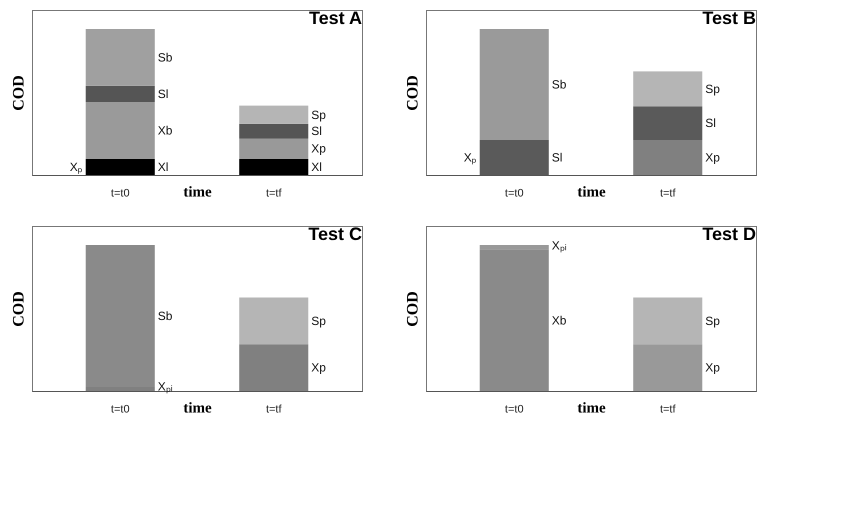 This screenshot has height=509, width=865. I want to click on series-label: Xl, so click(163, 167).